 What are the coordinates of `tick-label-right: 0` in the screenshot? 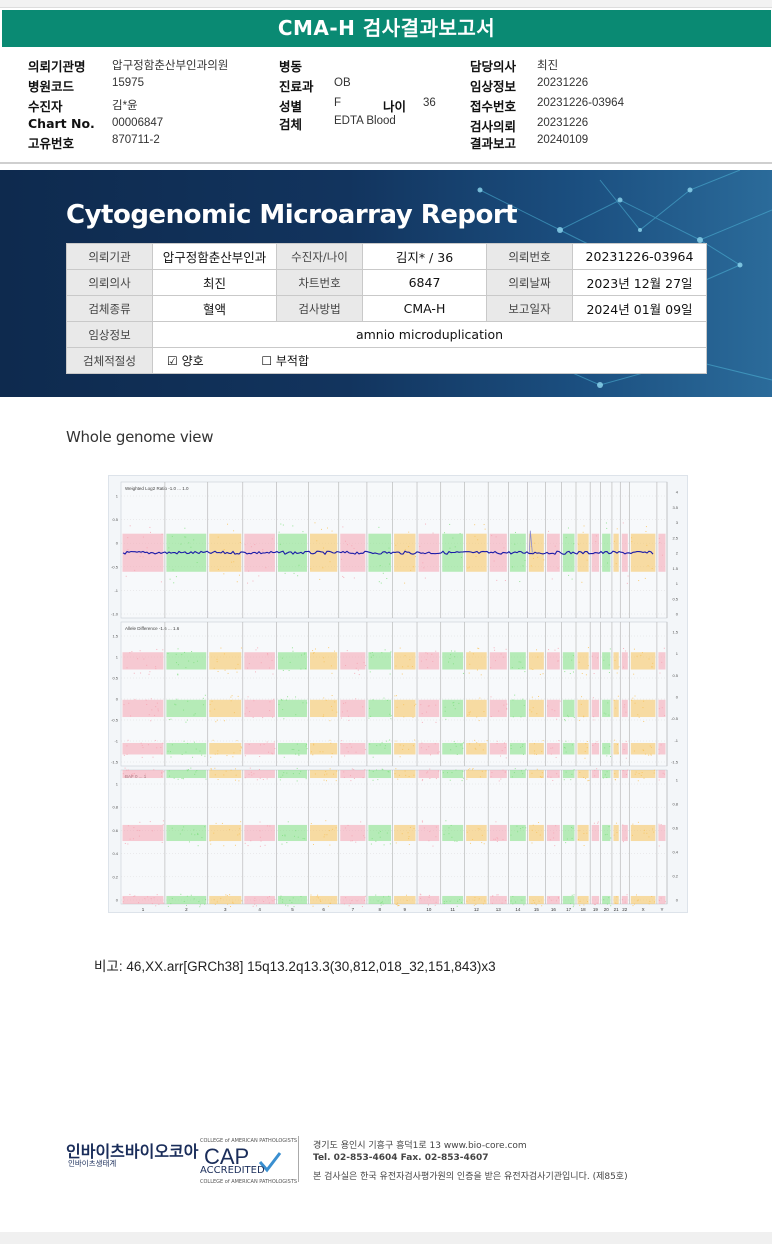 It's located at (677, 900).